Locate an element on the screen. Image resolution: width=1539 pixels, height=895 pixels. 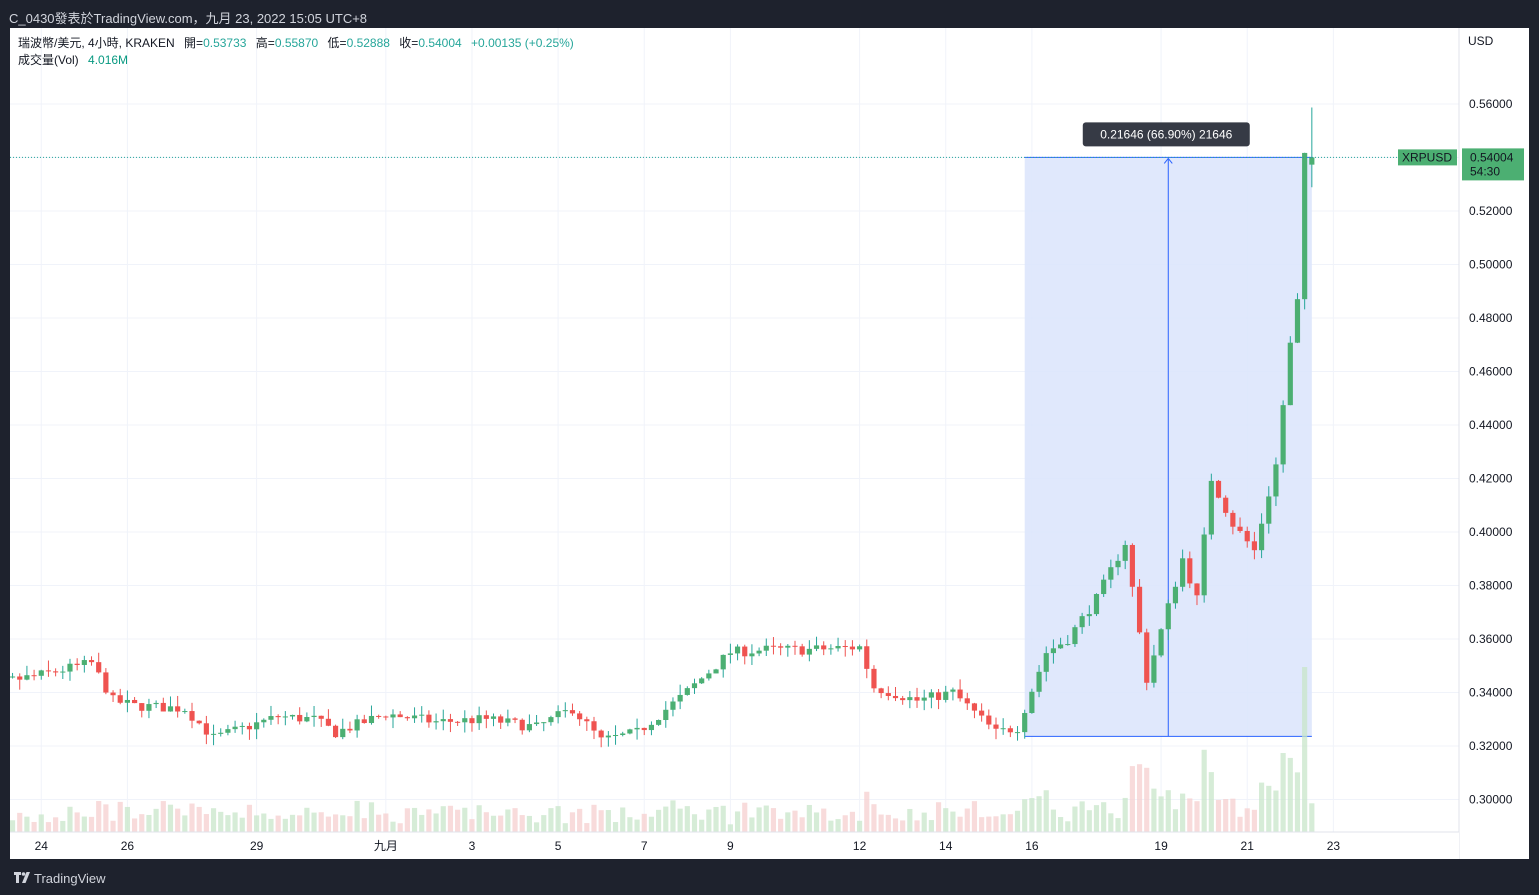
symbol-tag: XRPUSD is located at coordinates (1427, 157).